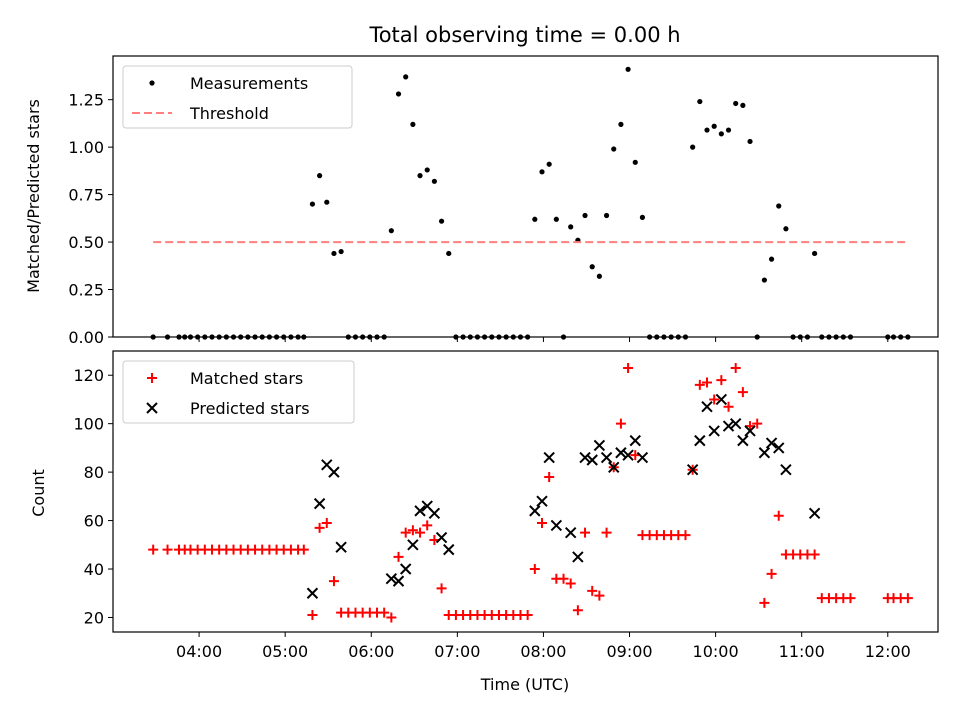  I want to click on bottom-x-axis-label: Time (UTC), so click(524, 684).